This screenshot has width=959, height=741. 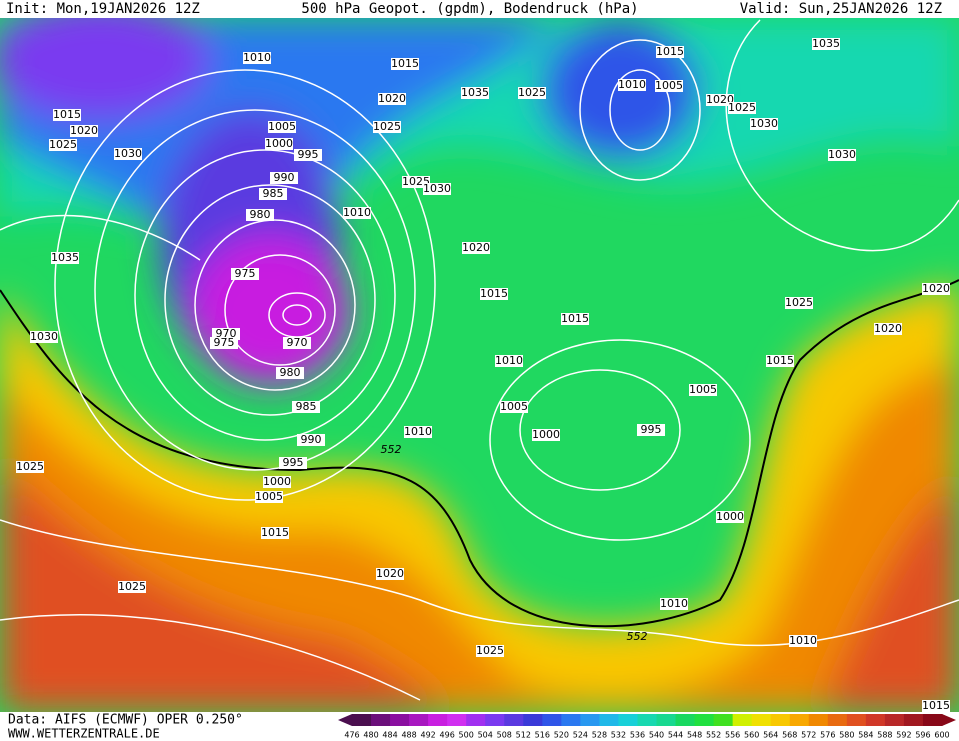 What do you see at coordinates (469, 9) in the screenshot?
I see `map-title: 500 hPa Geopot. (gpdm), Bodendruck (hPa)` at bounding box center [469, 9].